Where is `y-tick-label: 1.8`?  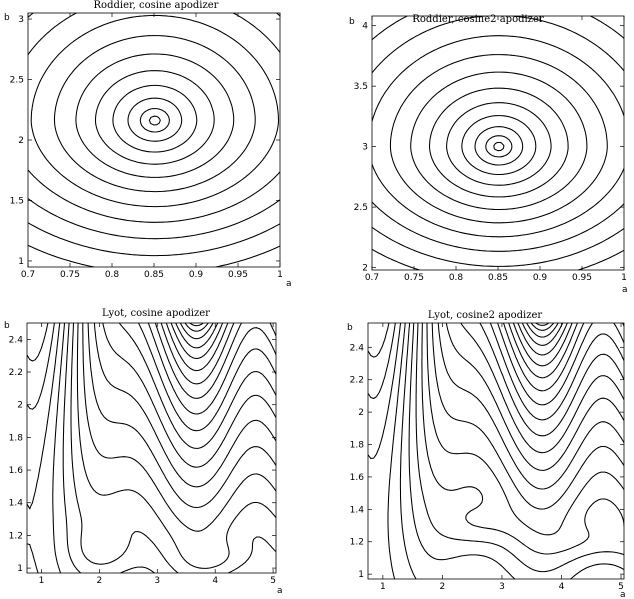 y-tick-label: 1.8 is located at coordinates (16, 438).